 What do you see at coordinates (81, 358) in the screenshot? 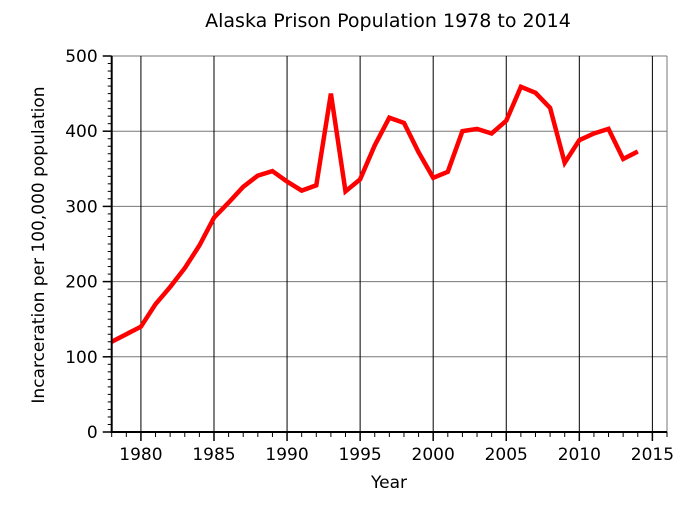
I see `y-tick-label: 100` at bounding box center [81, 358].